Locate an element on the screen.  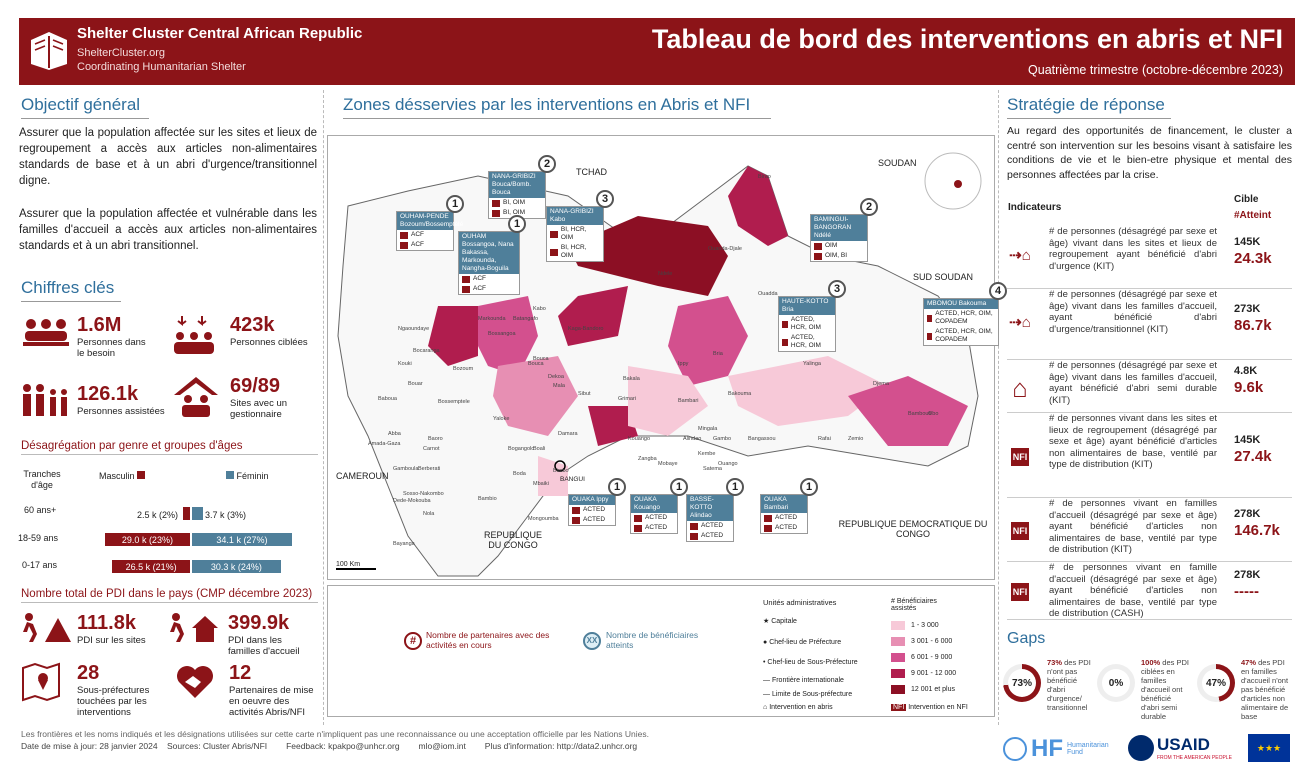
town-label: Mala is located at coordinates (559, 386).